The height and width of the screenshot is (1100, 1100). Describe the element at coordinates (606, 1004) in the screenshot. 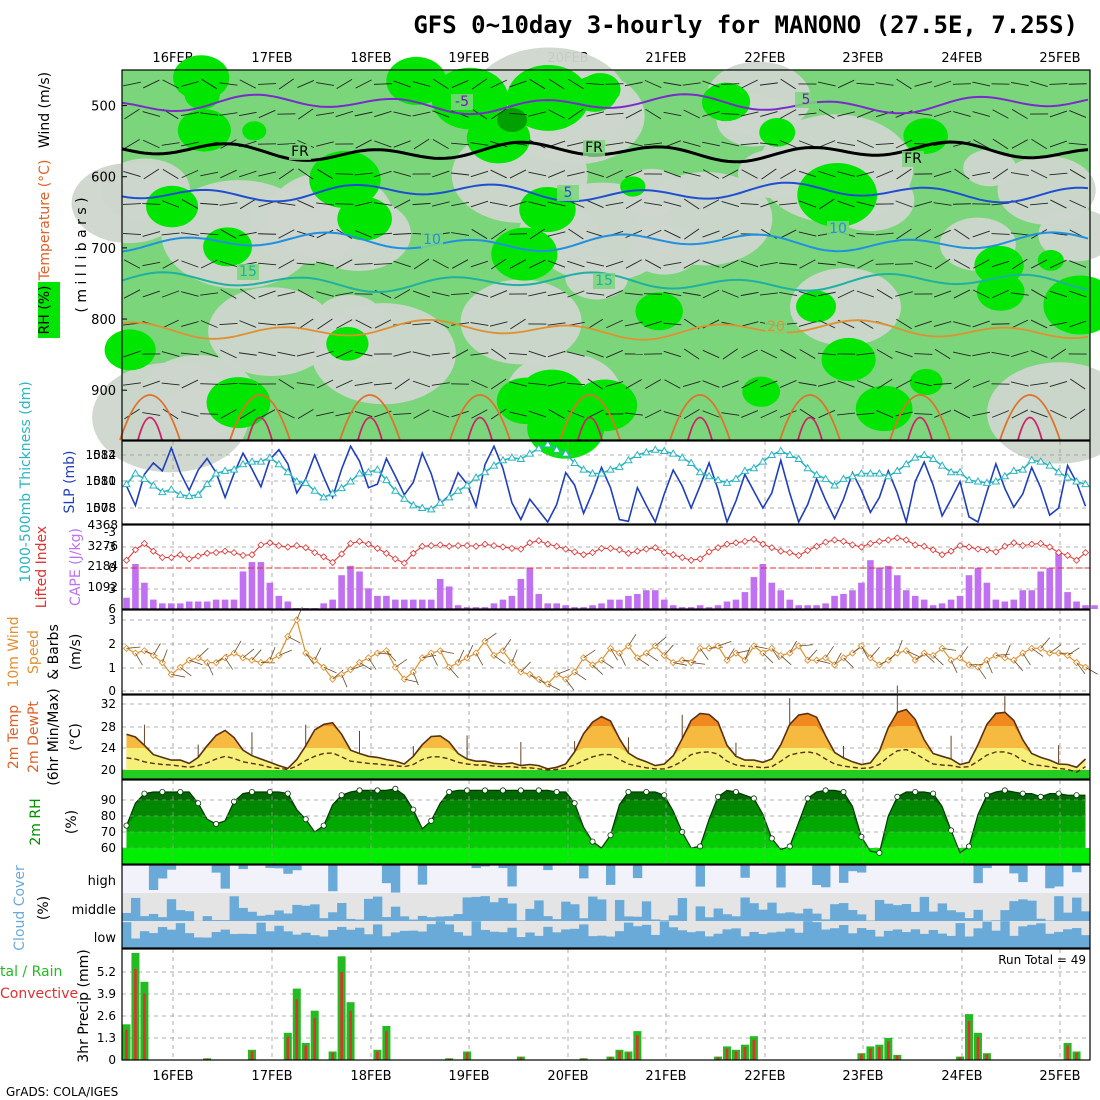

I see `precip-panel-frame` at that location.